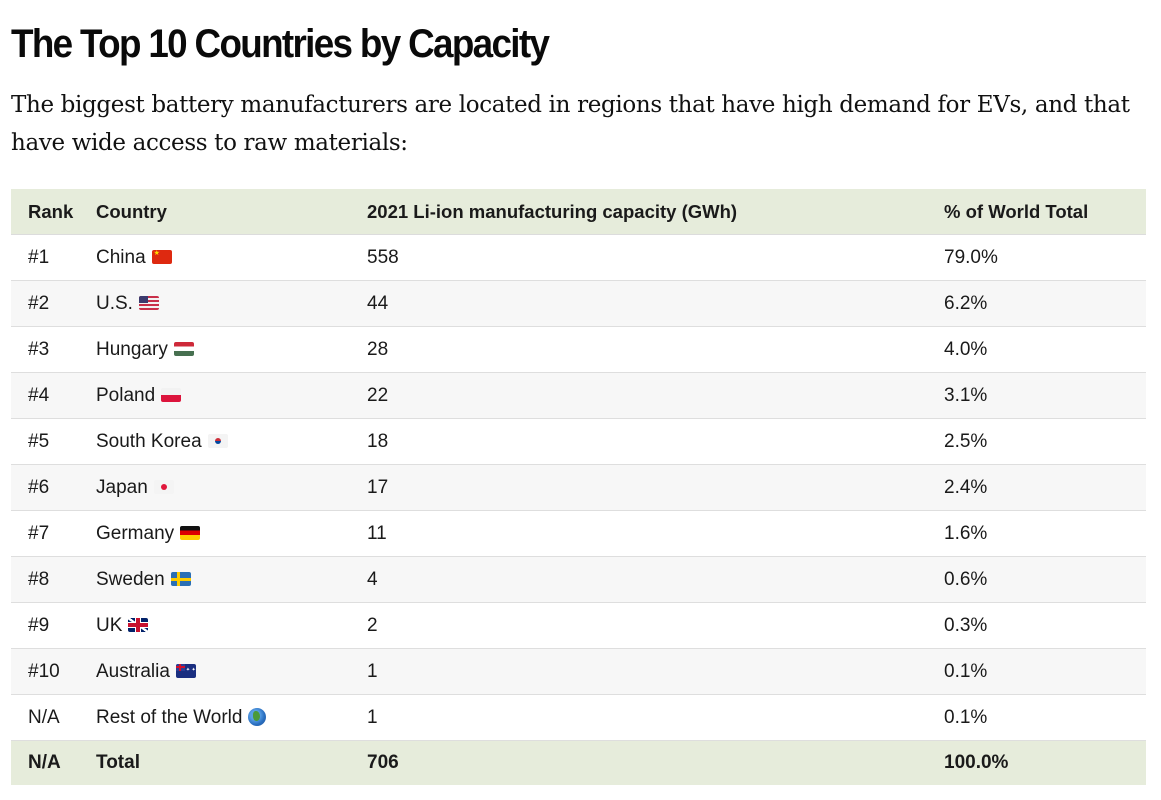  I want to click on table-row: N/A Rest of the World 1 0.1%, so click(578, 717).